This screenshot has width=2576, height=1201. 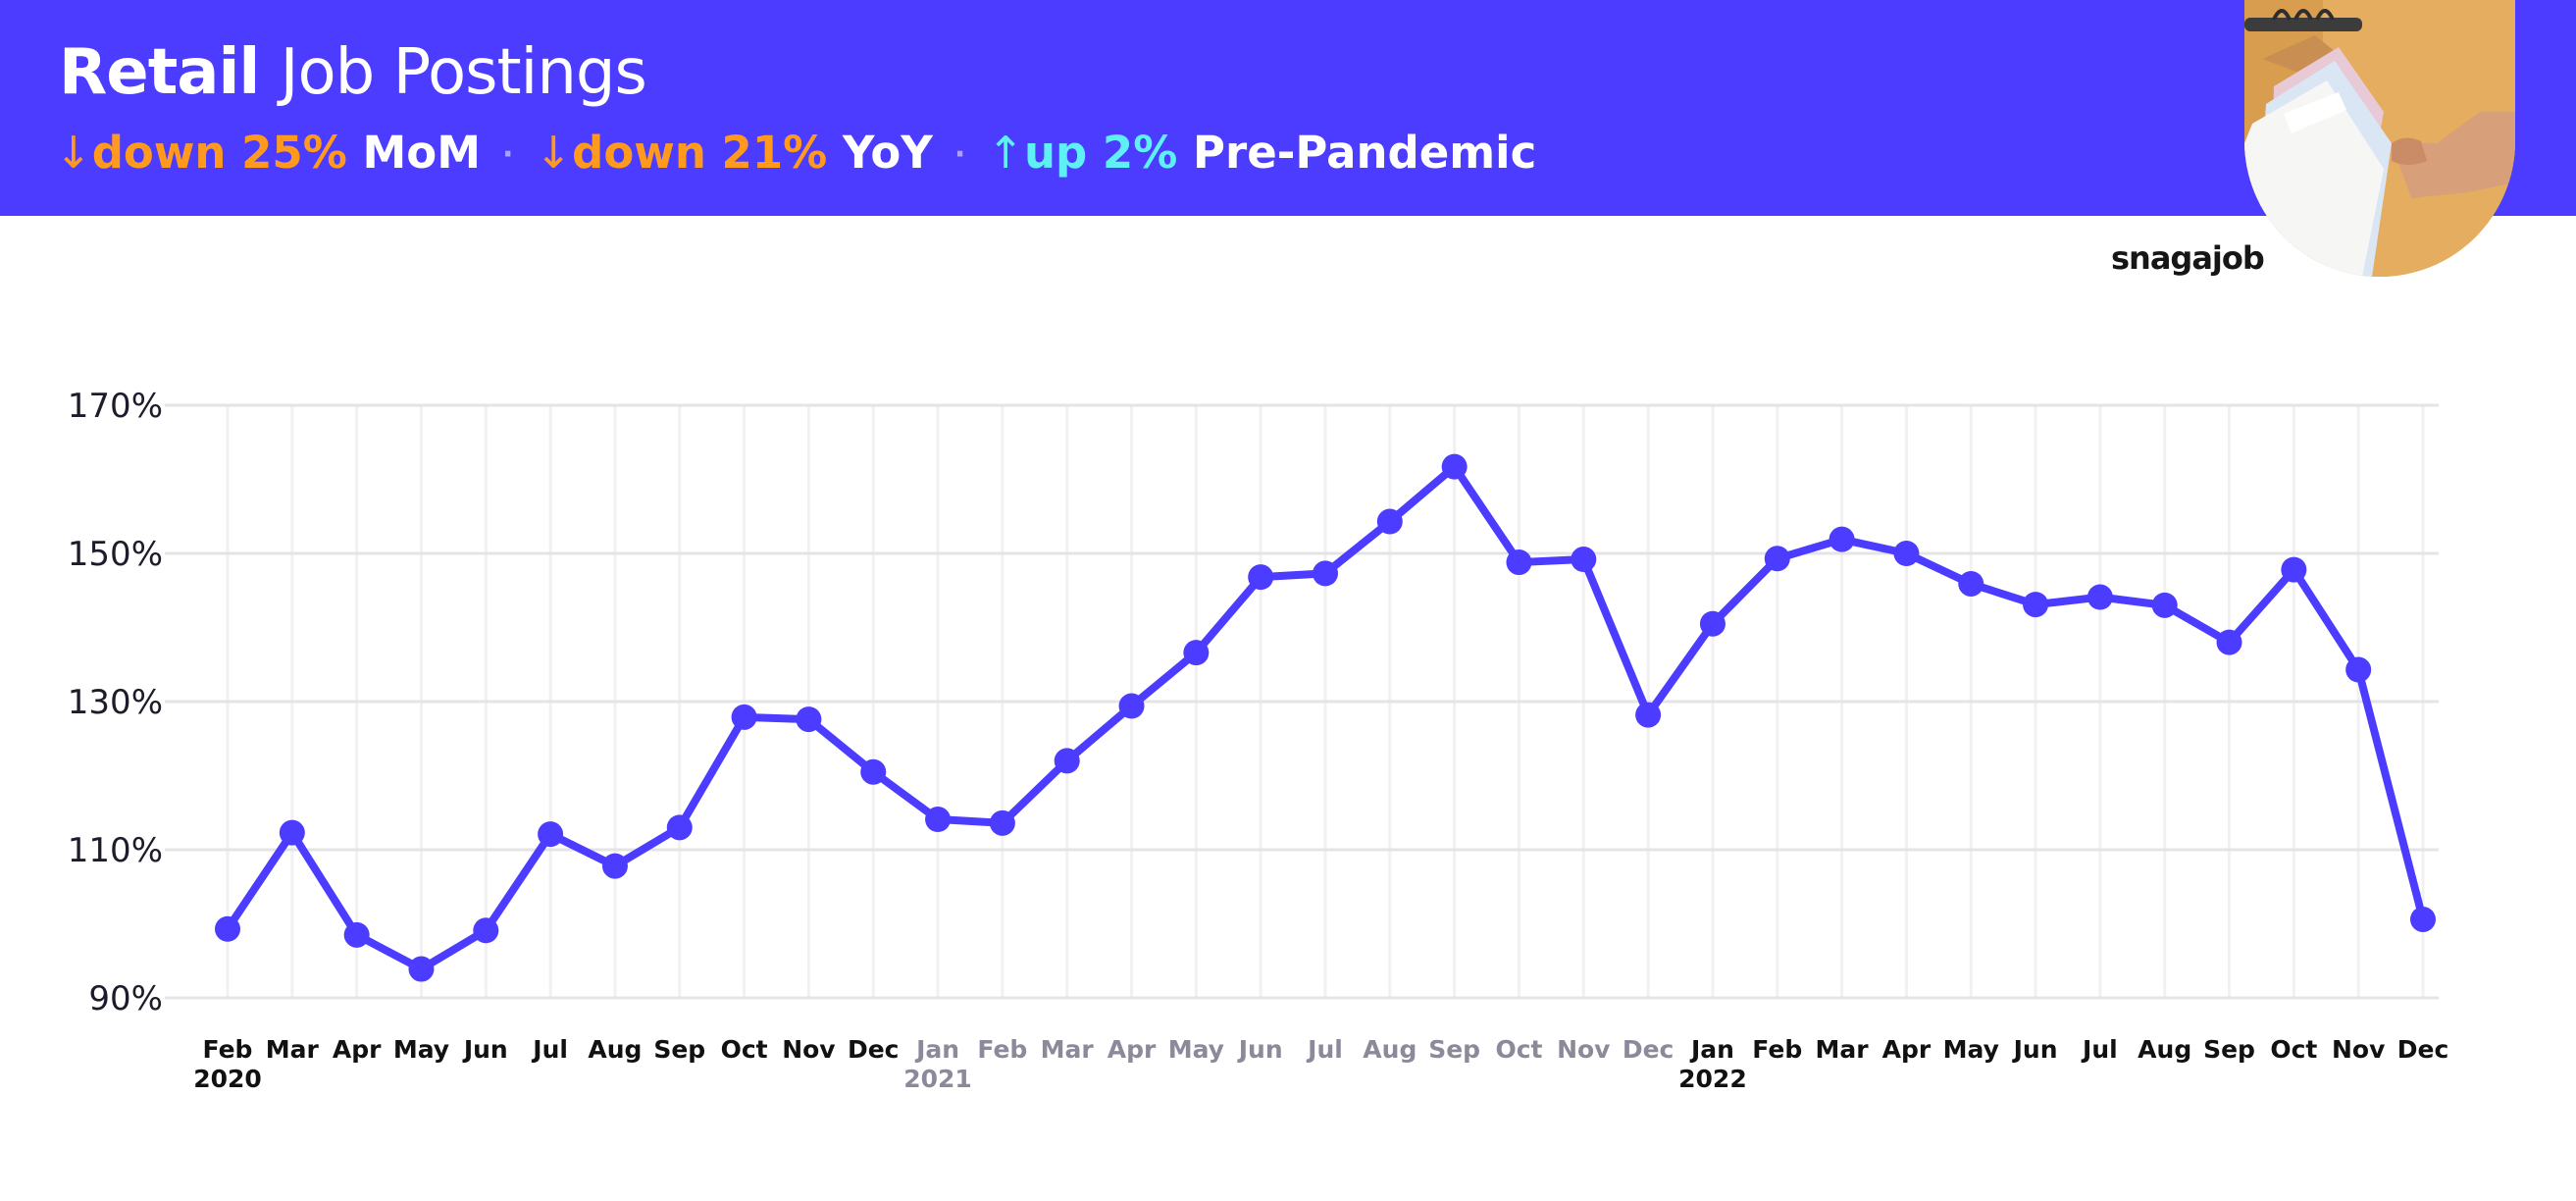 I want to click on stat-mom-label: MoM, so click(x=421, y=153).